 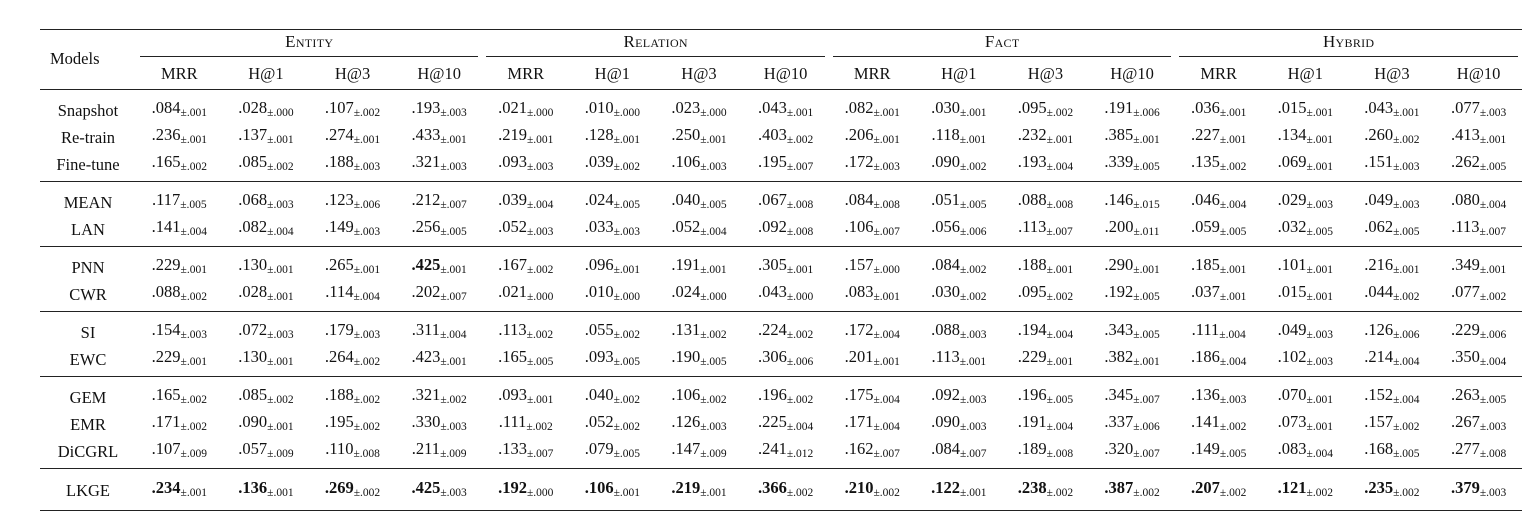 What do you see at coordinates (699, 489) in the screenshot?
I see `table-cell: .219±.001` at bounding box center [699, 489].